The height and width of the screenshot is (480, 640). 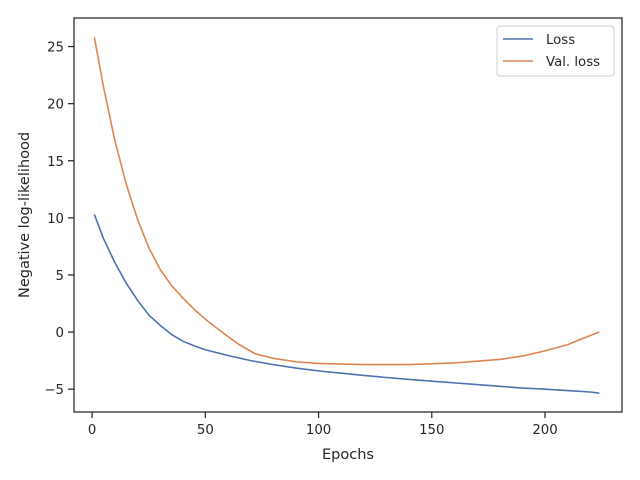 What do you see at coordinates (55, 219) in the screenshot?
I see `y-tick-label: 10` at bounding box center [55, 219].